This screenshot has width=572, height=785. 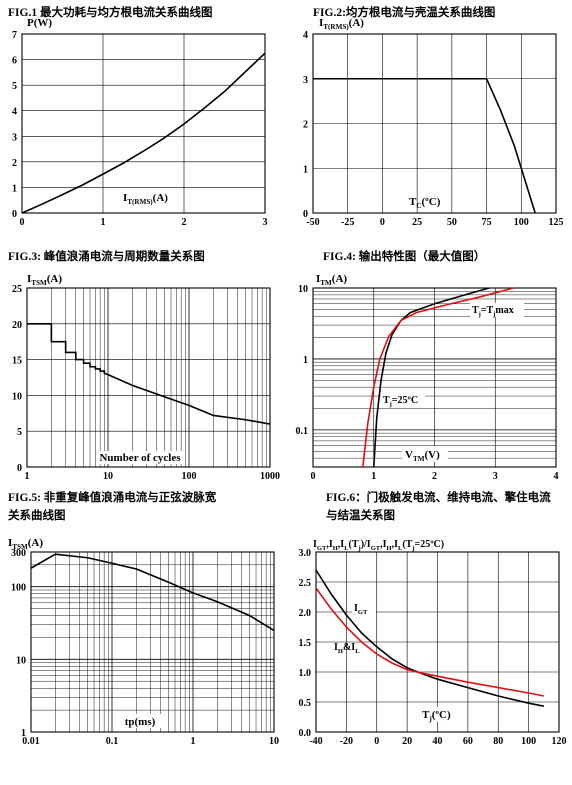 What do you see at coordinates (313, 476) in the screenshot?
I see `fig4-xtick-label: 0` at bounding box center [313, 476].